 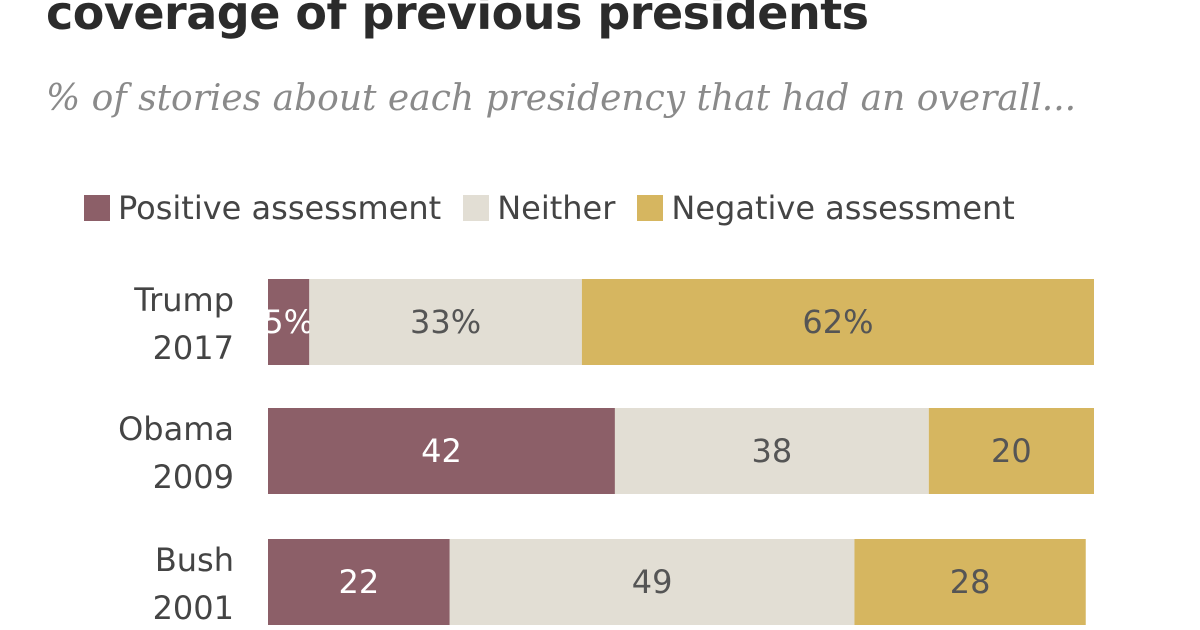 What do you see at coordinates (183, 300) in the screenshot?
I see `category-name: Trump` at bounding box center [183, 300].